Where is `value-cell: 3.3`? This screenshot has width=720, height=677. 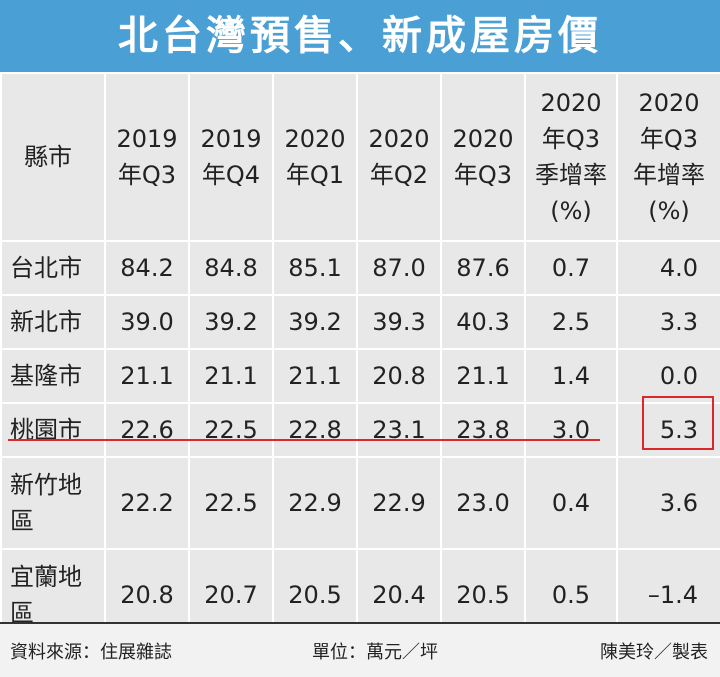 value-cell: 3.3 is located at coordinates (668, 322).